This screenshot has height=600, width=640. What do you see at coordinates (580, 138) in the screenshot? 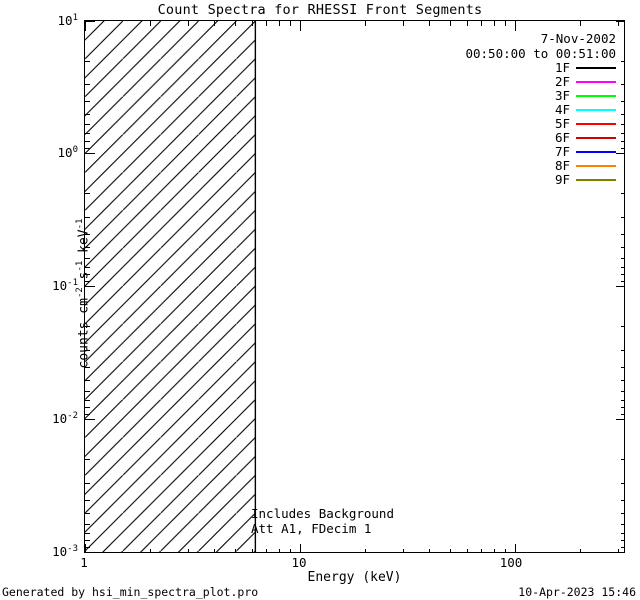
I see `legend-item: 6F` at bounding box center [580, 138].